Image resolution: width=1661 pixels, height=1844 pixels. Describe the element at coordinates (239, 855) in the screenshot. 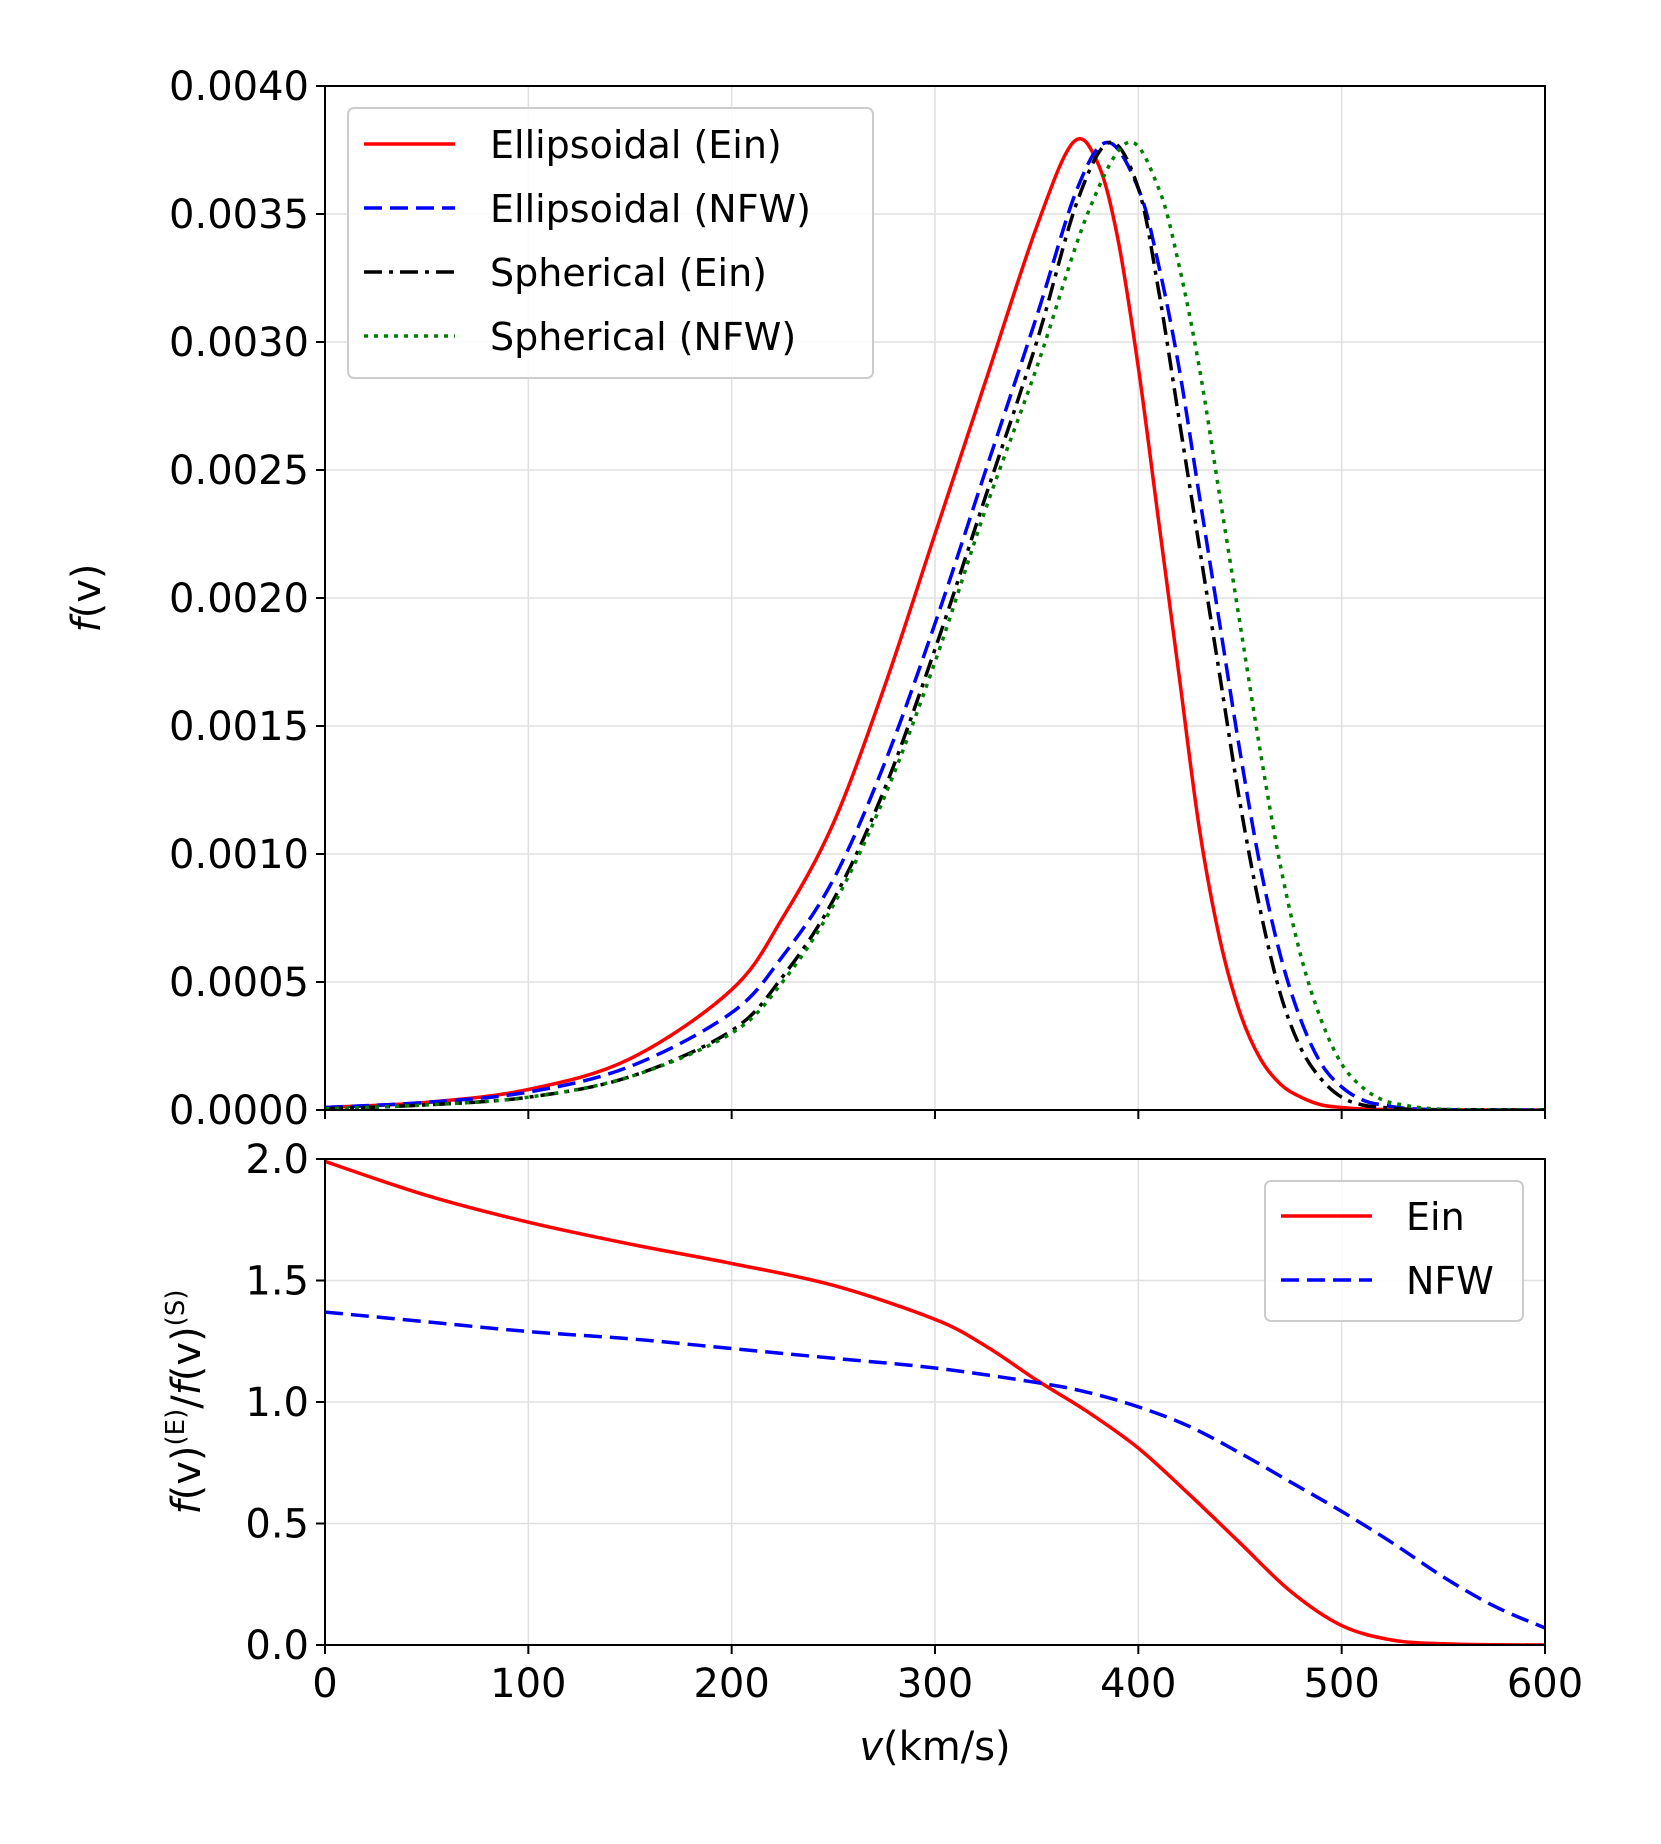

I see `y-tick-label: 0.0010` at that location.